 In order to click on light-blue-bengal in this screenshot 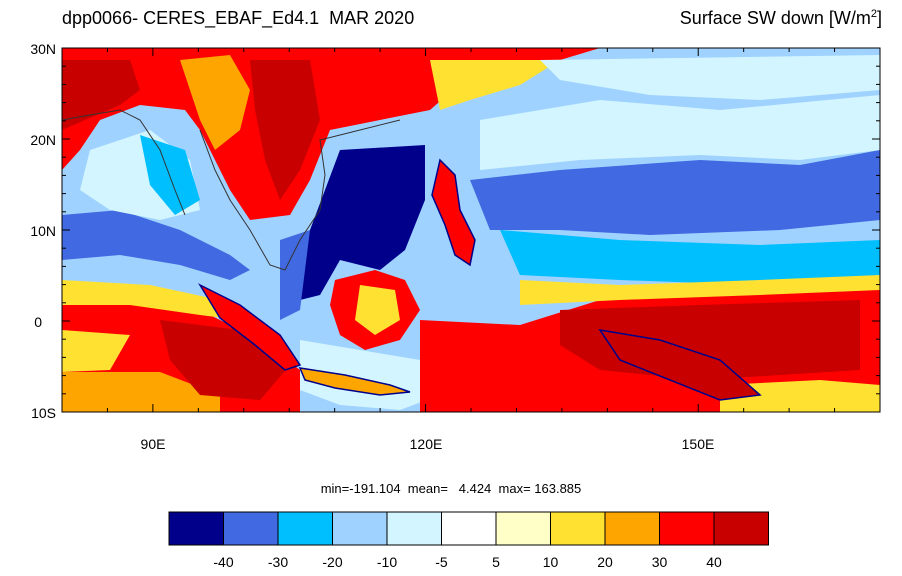, I will do `click(170, 175)`.